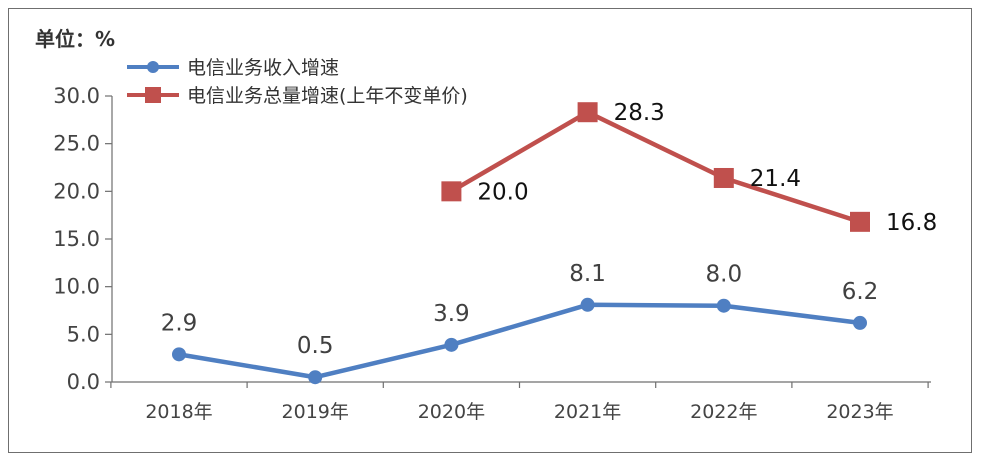 The height and width of the screenshot is (466, 996). What do you see at coordinates (639, 113) in the screenshot?
I see `data-label-volume: 28.3` at bounding box center [639, 113].